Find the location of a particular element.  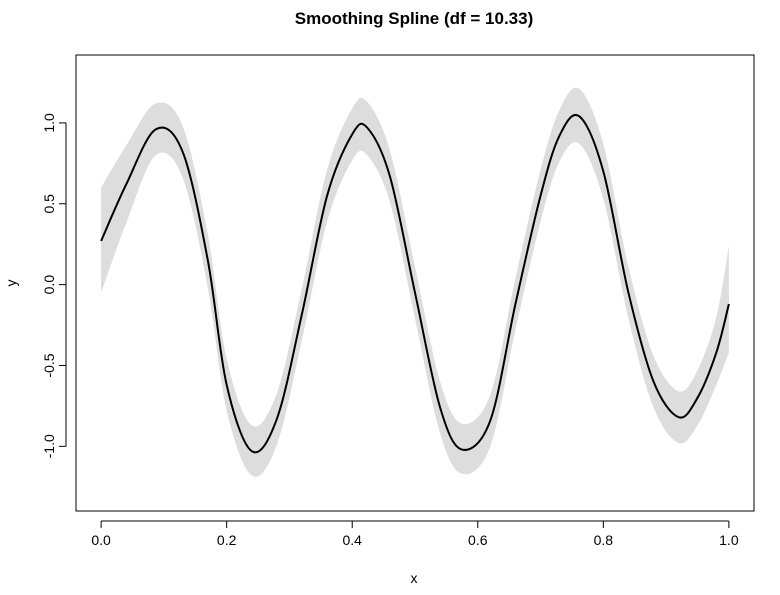

y-tick-label: -1.0 is located at coordinates (49, 446).